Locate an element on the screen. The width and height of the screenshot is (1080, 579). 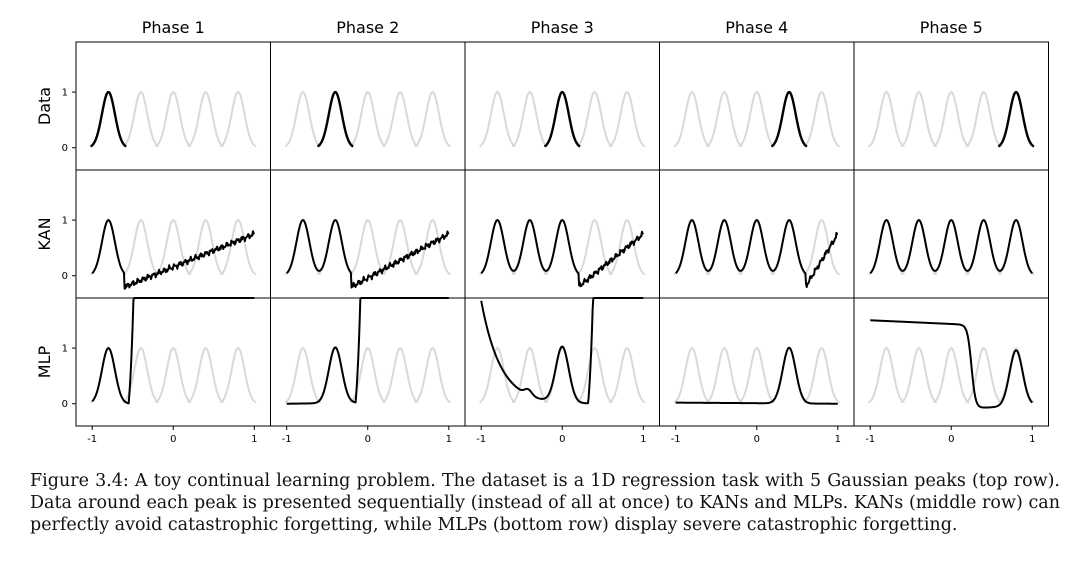
column-title: Phase 1 is located at coordinates (173, 27).